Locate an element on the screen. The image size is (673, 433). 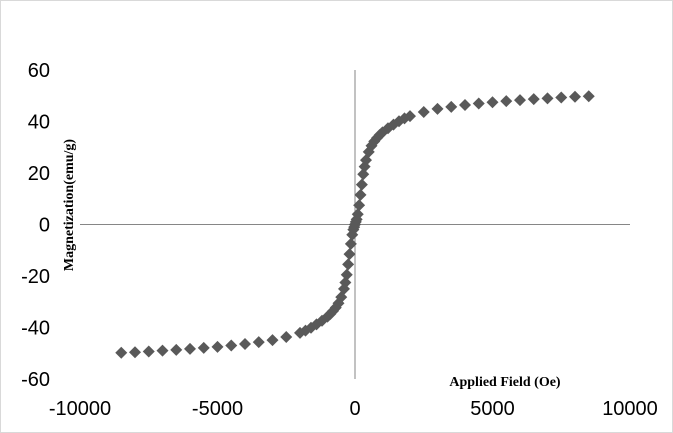
y-axis-label: Magnetization(emu/g) is located at coordinates (69, 205).